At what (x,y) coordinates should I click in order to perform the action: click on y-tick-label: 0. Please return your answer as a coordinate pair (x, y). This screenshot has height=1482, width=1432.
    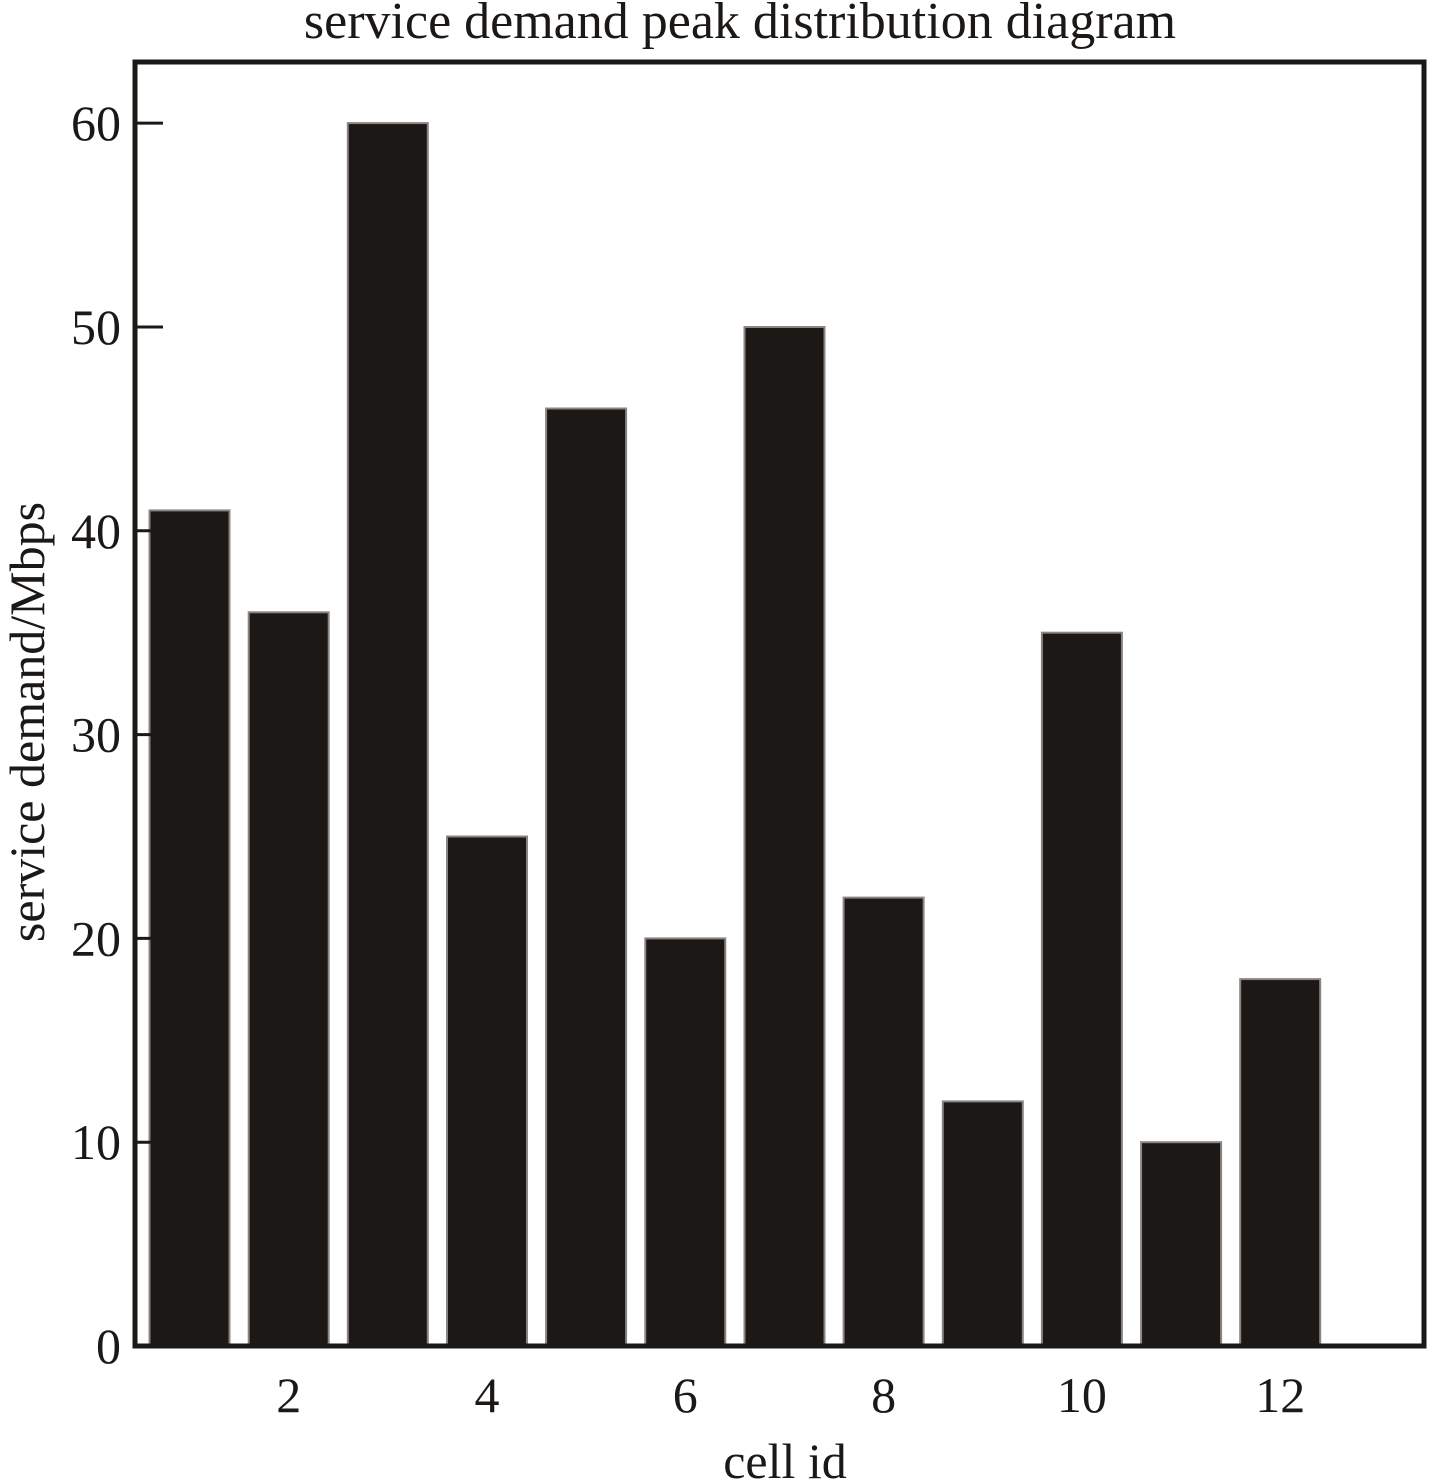
    Looking at the image, I should click on (108, 1346).